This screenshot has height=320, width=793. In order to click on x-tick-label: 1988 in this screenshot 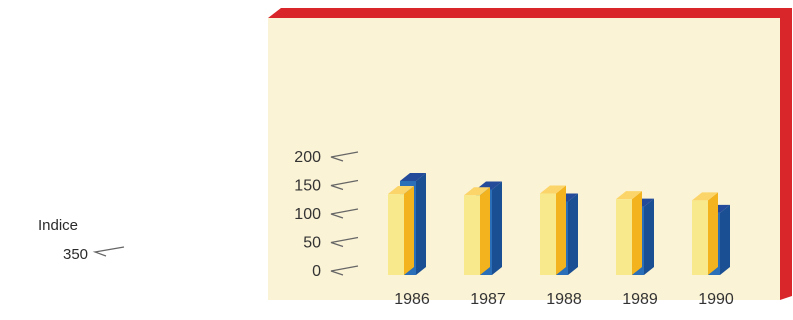, I will do `click(564, 299)`.